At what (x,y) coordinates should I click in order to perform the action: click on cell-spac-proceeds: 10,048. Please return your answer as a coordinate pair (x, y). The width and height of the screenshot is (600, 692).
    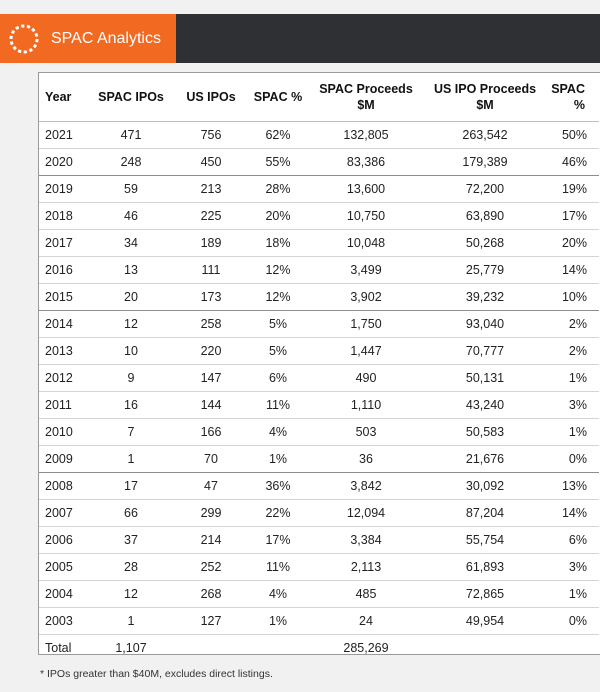
    Looking at the image, I should click on (366, 243).